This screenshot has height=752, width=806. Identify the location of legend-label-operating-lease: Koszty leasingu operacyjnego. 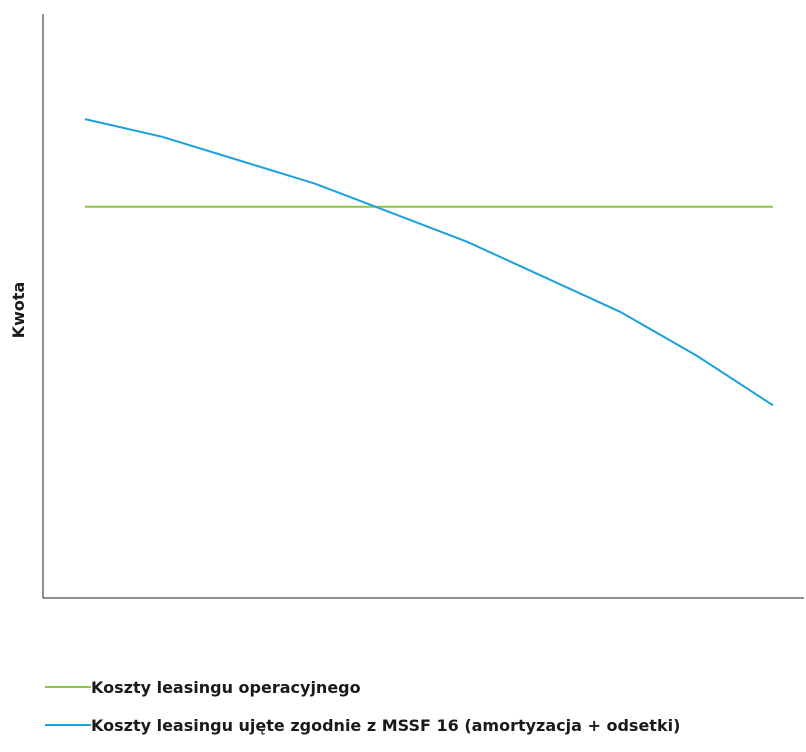
(226, 687).